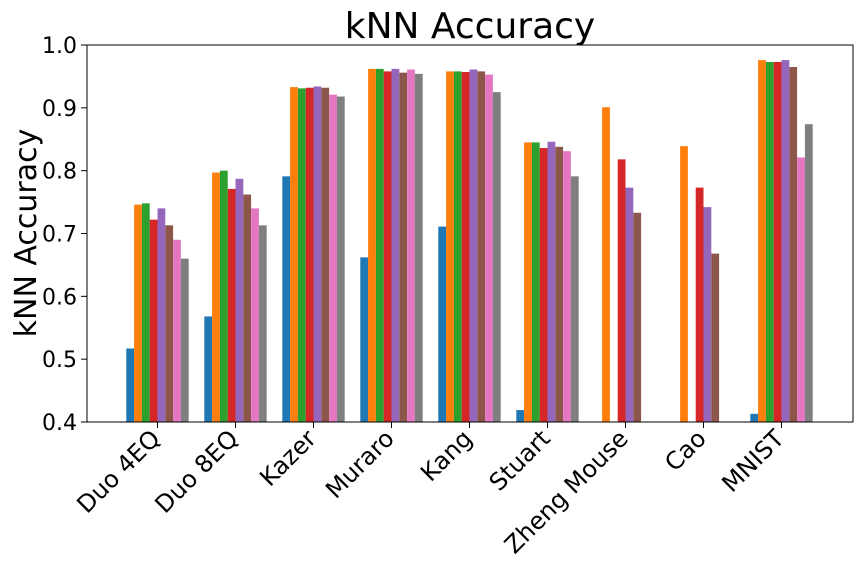  Describe the element at coordinates (118, 471) in the screenshot. I see `x-tick-label: Duo 4EQ` at that location.